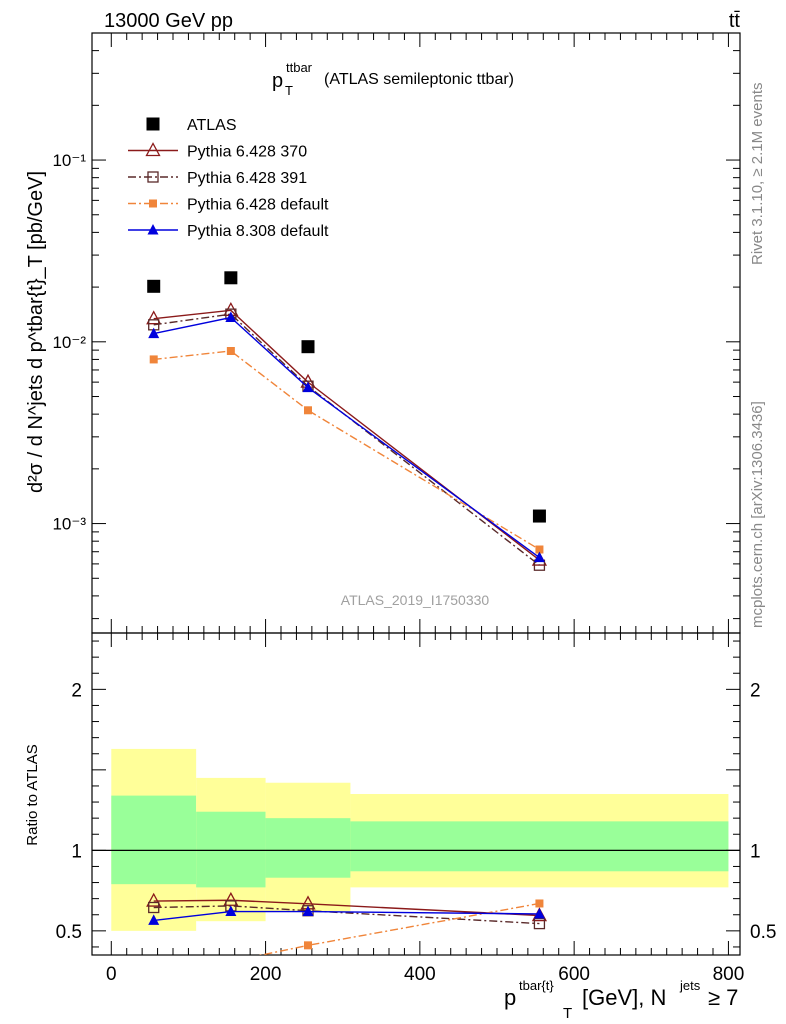 This screenshot has width=786, height=1024. What do you see at coordinates (212, 125) in the screenshot?
I see `legend-label: ATLAS` at bounding box center [212, 125].